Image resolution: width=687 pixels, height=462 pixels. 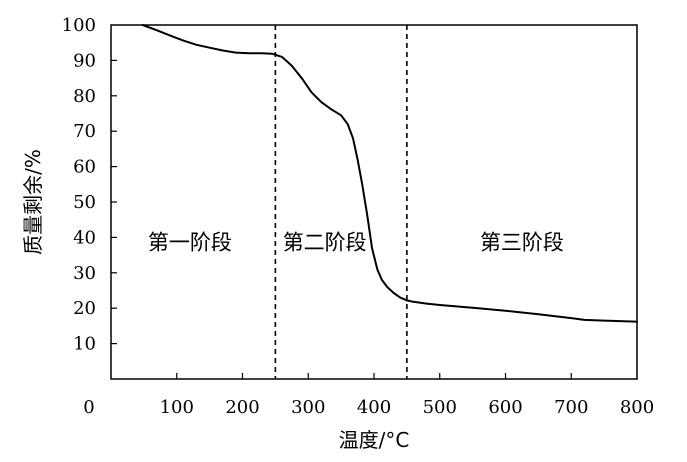 I want to click on y-tick-label: 10, so click(x=84, y=344).